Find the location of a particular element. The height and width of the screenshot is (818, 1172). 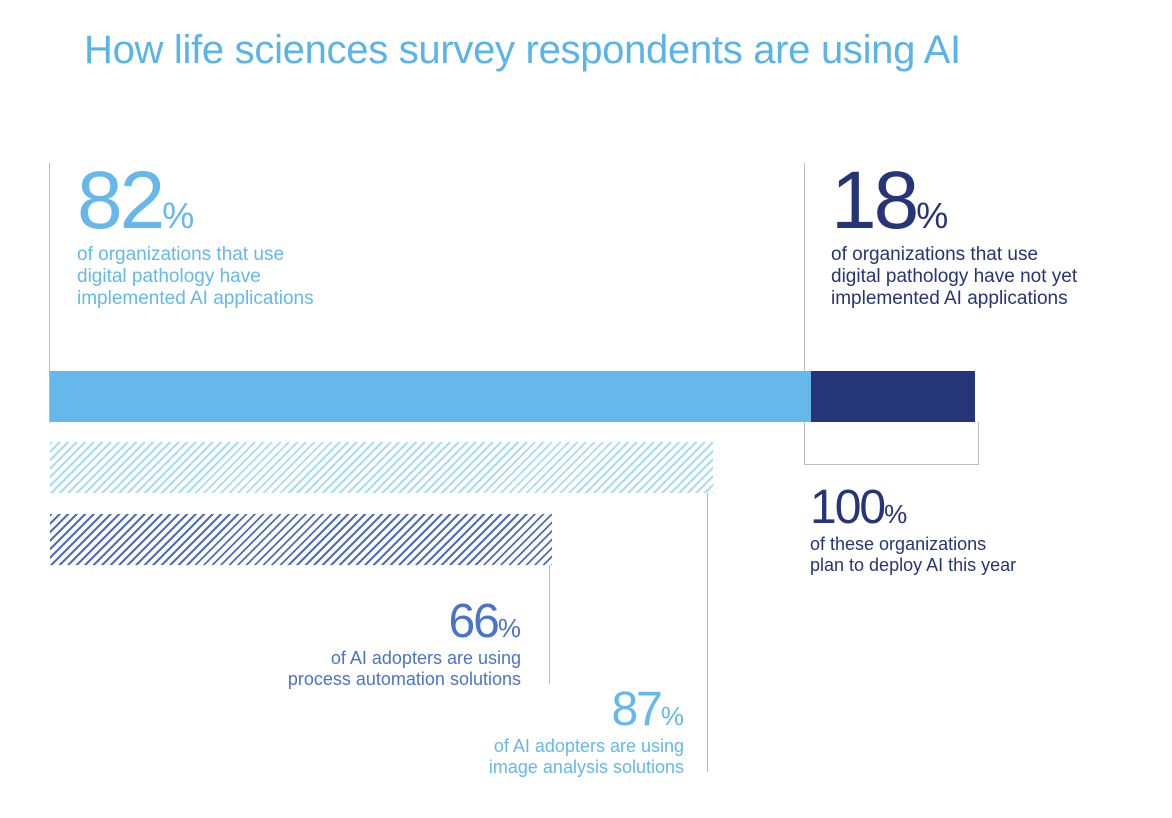

value-label-100: 100 is located at coordinates (848, 507).